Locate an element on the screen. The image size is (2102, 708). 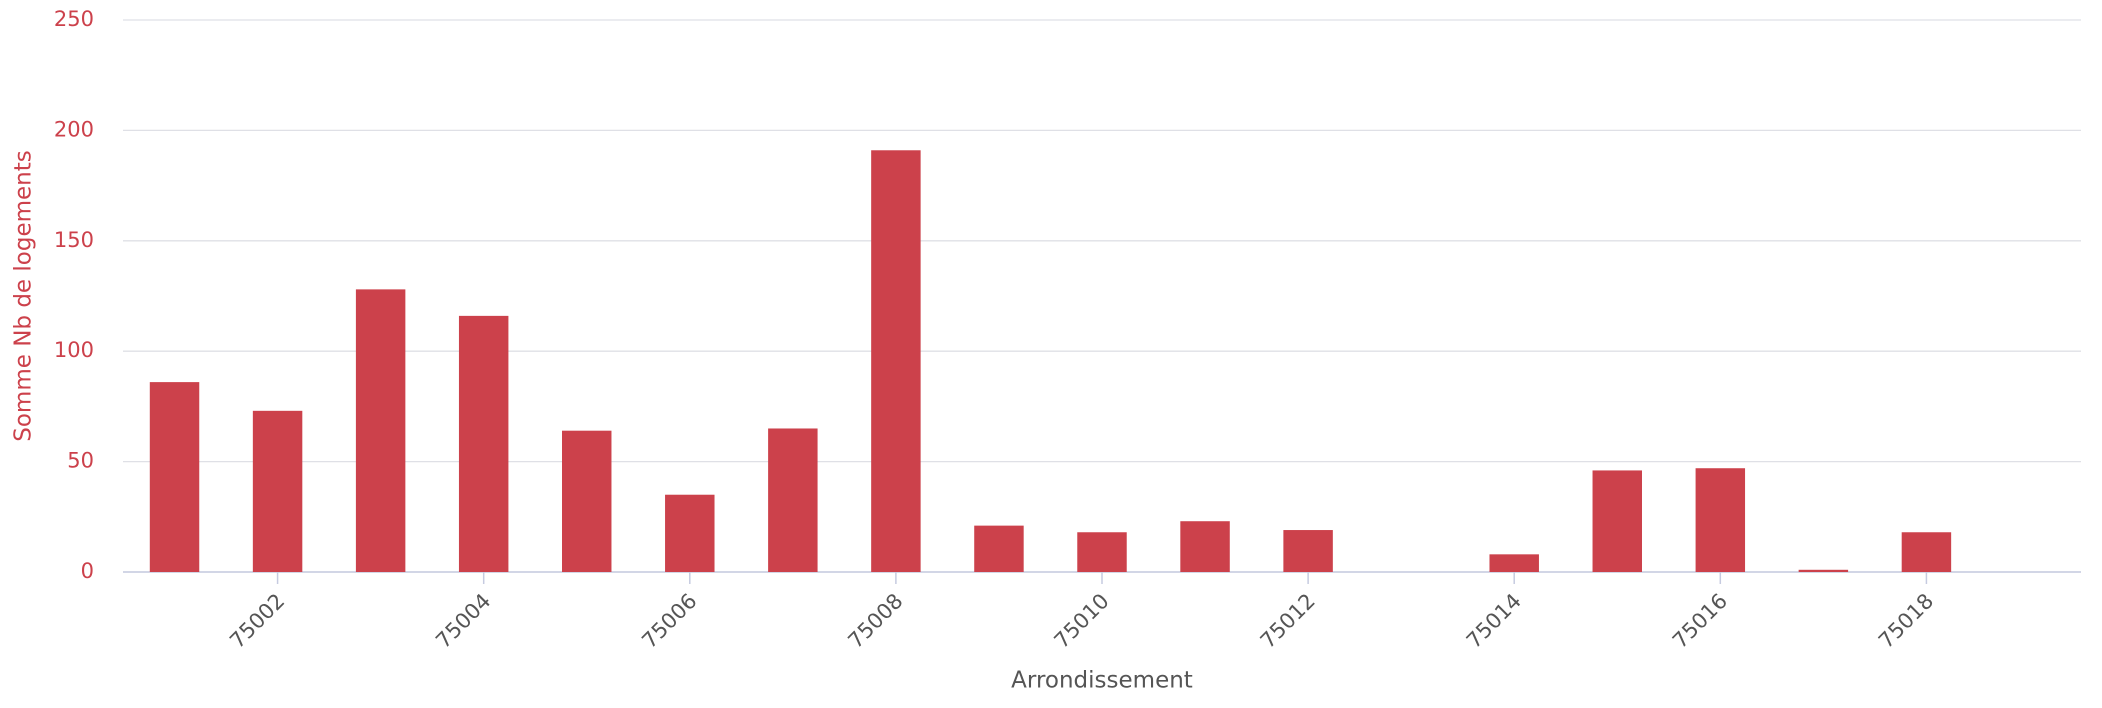
x-tick-label: 75008 is located at coordinates (875, 621).